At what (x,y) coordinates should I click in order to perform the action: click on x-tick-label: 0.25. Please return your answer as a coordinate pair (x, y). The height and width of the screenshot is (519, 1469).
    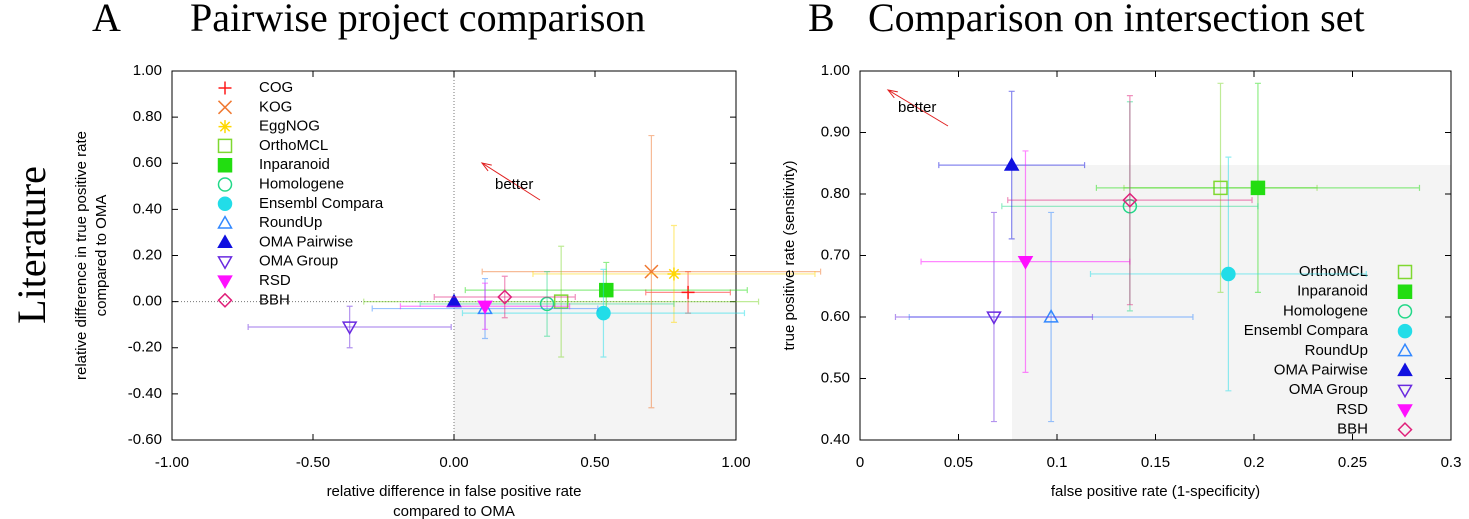
    Looking at the image, I should click on (1352, 462).